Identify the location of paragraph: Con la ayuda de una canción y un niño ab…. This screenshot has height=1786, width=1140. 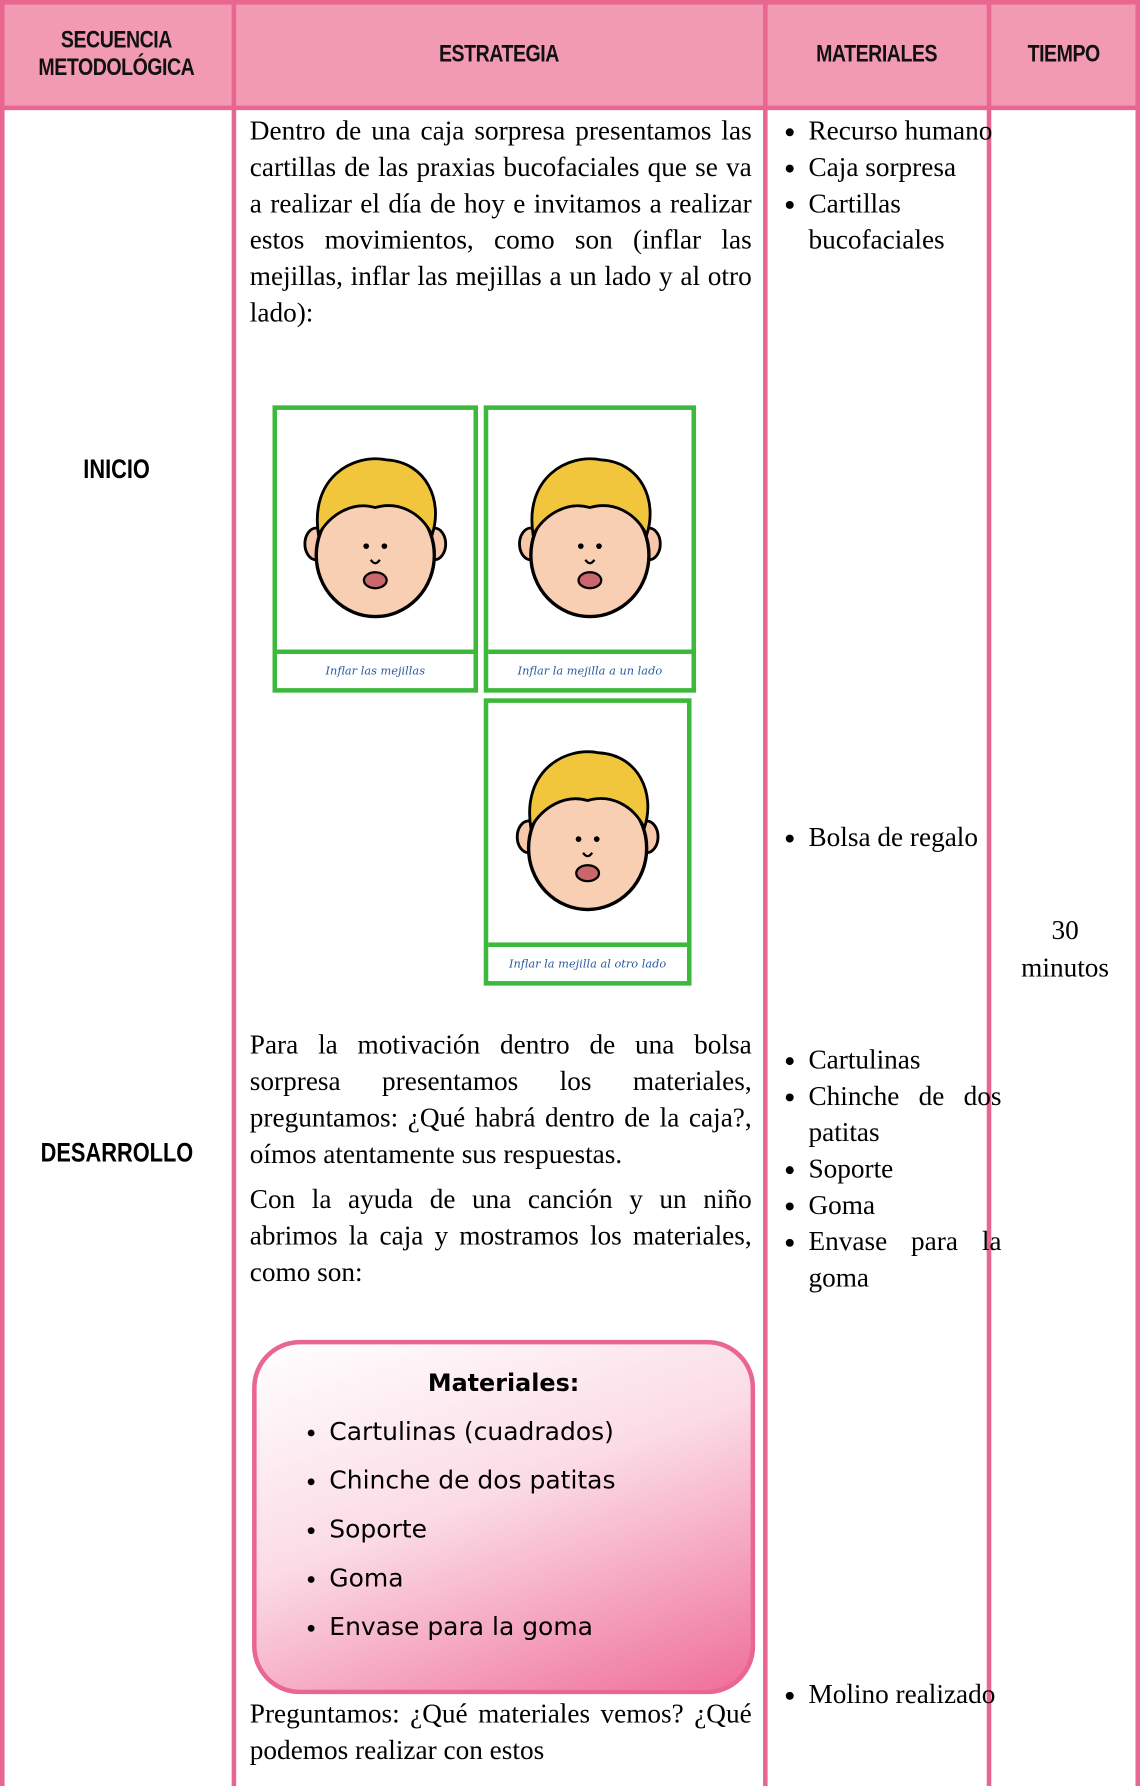
(500, 1236).